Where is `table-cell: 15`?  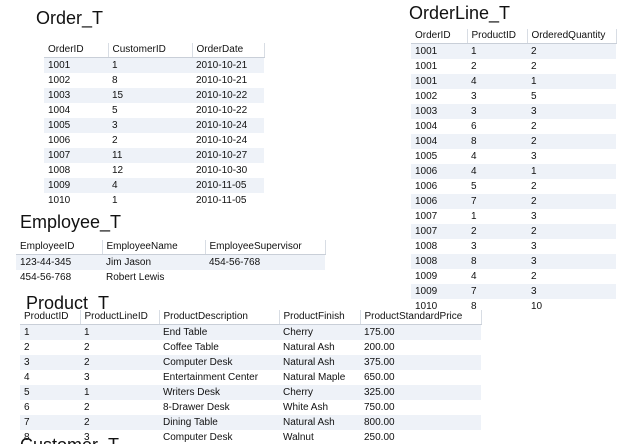 table-cell: 15 is located at coordinates (150, 95).